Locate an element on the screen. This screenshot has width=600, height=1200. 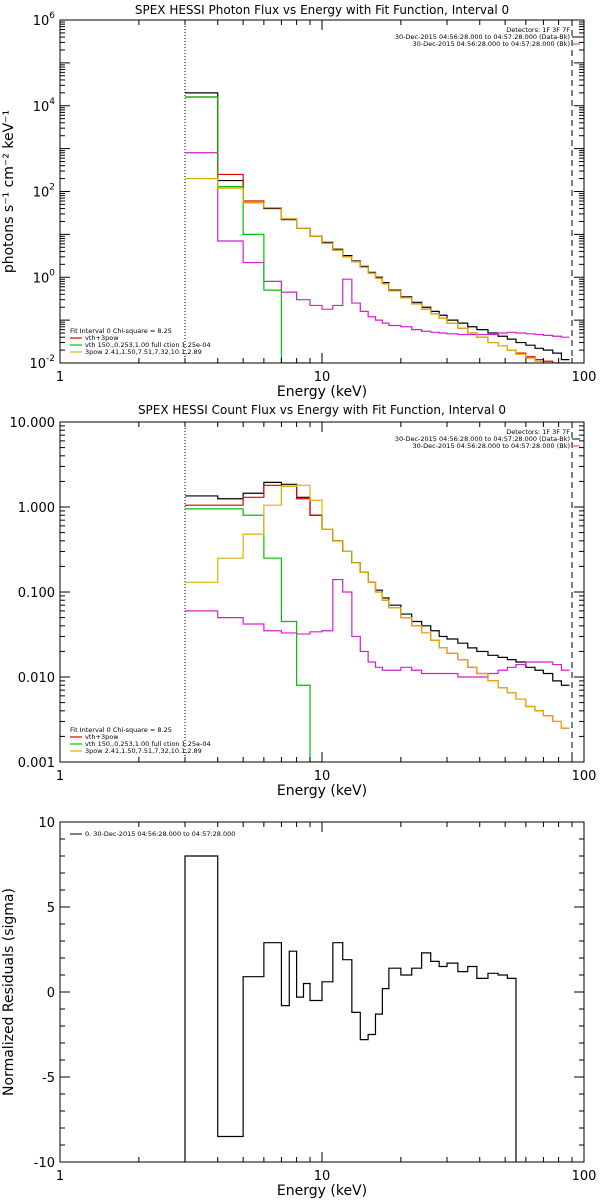
y-tick-label: -10 is located at coordinates (44, 1163).